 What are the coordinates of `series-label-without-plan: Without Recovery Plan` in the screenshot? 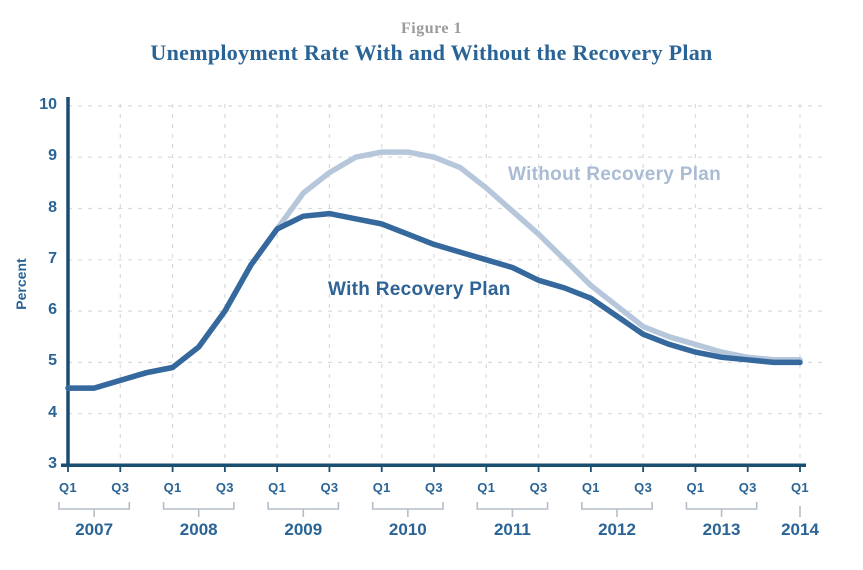 It's located at (615, 174).